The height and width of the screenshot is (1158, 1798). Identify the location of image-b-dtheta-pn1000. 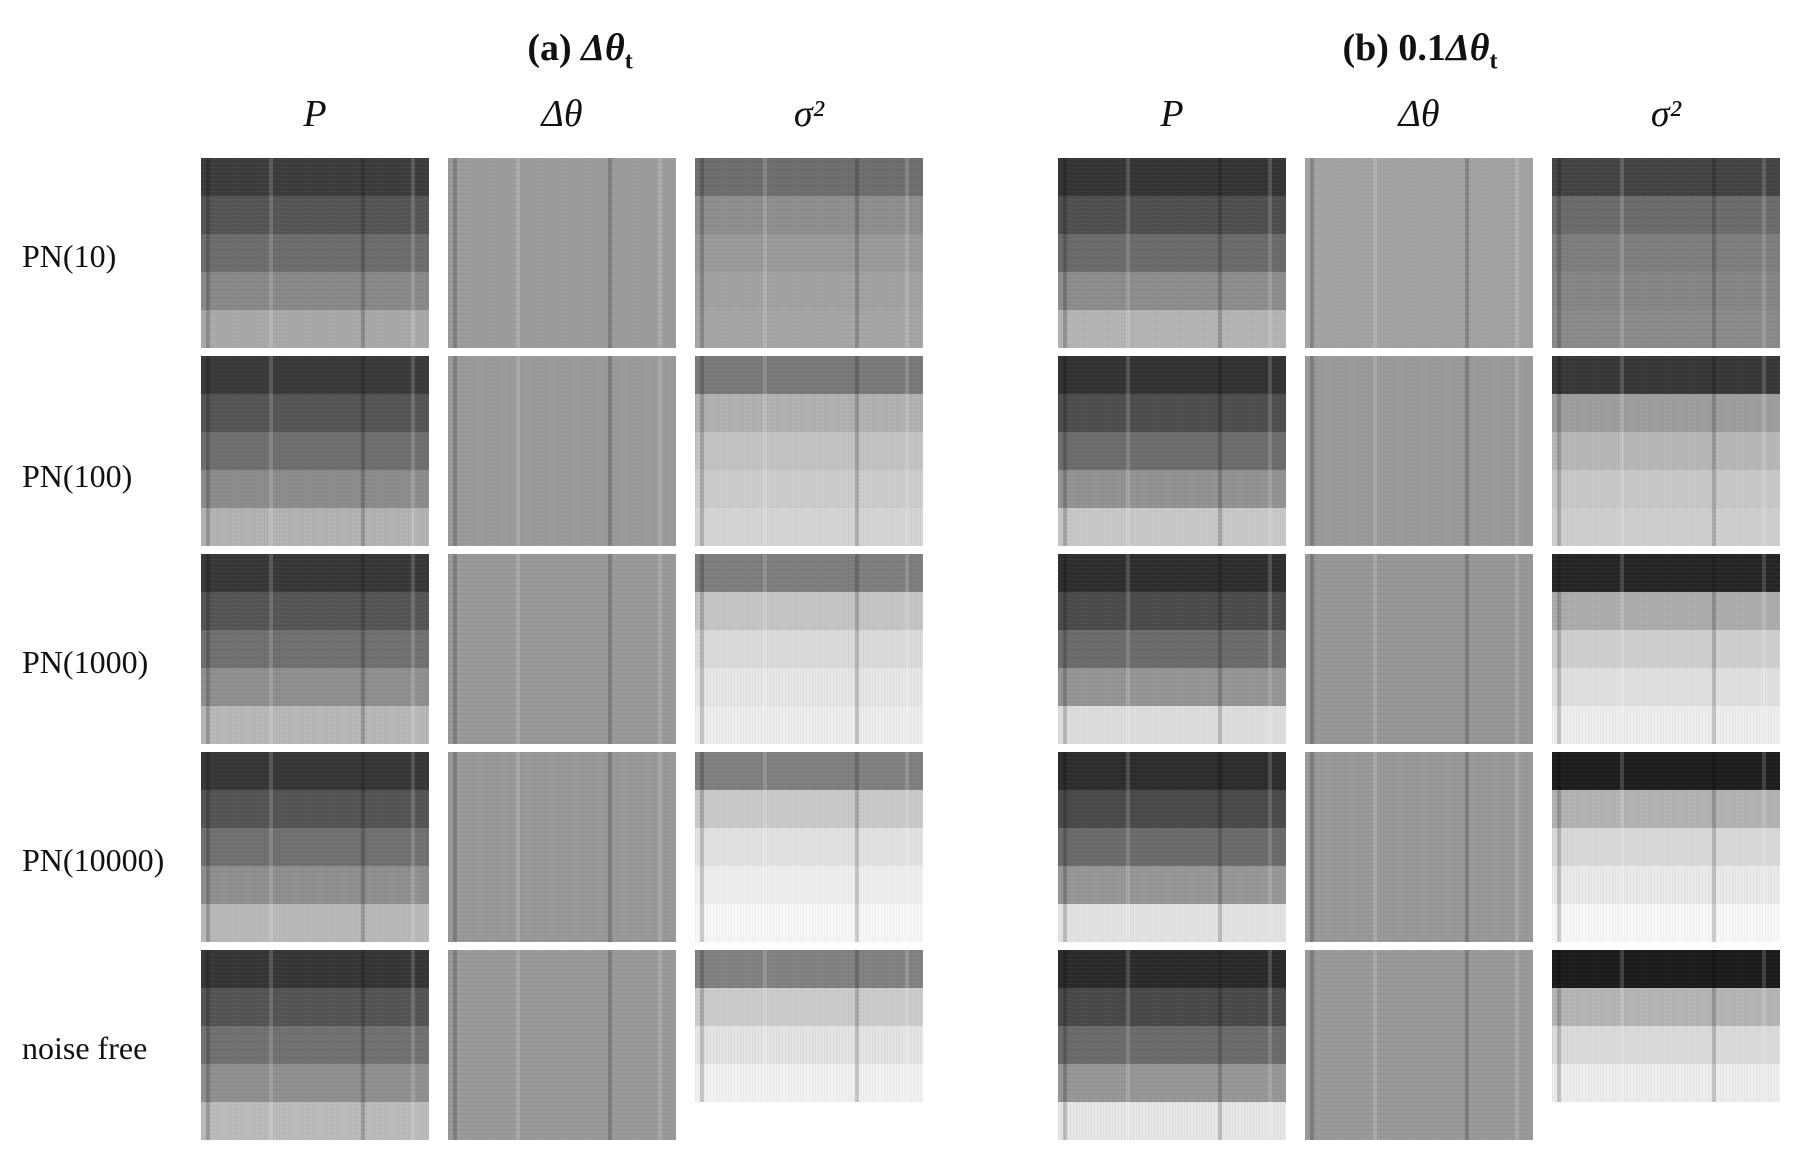
(1419, 649).